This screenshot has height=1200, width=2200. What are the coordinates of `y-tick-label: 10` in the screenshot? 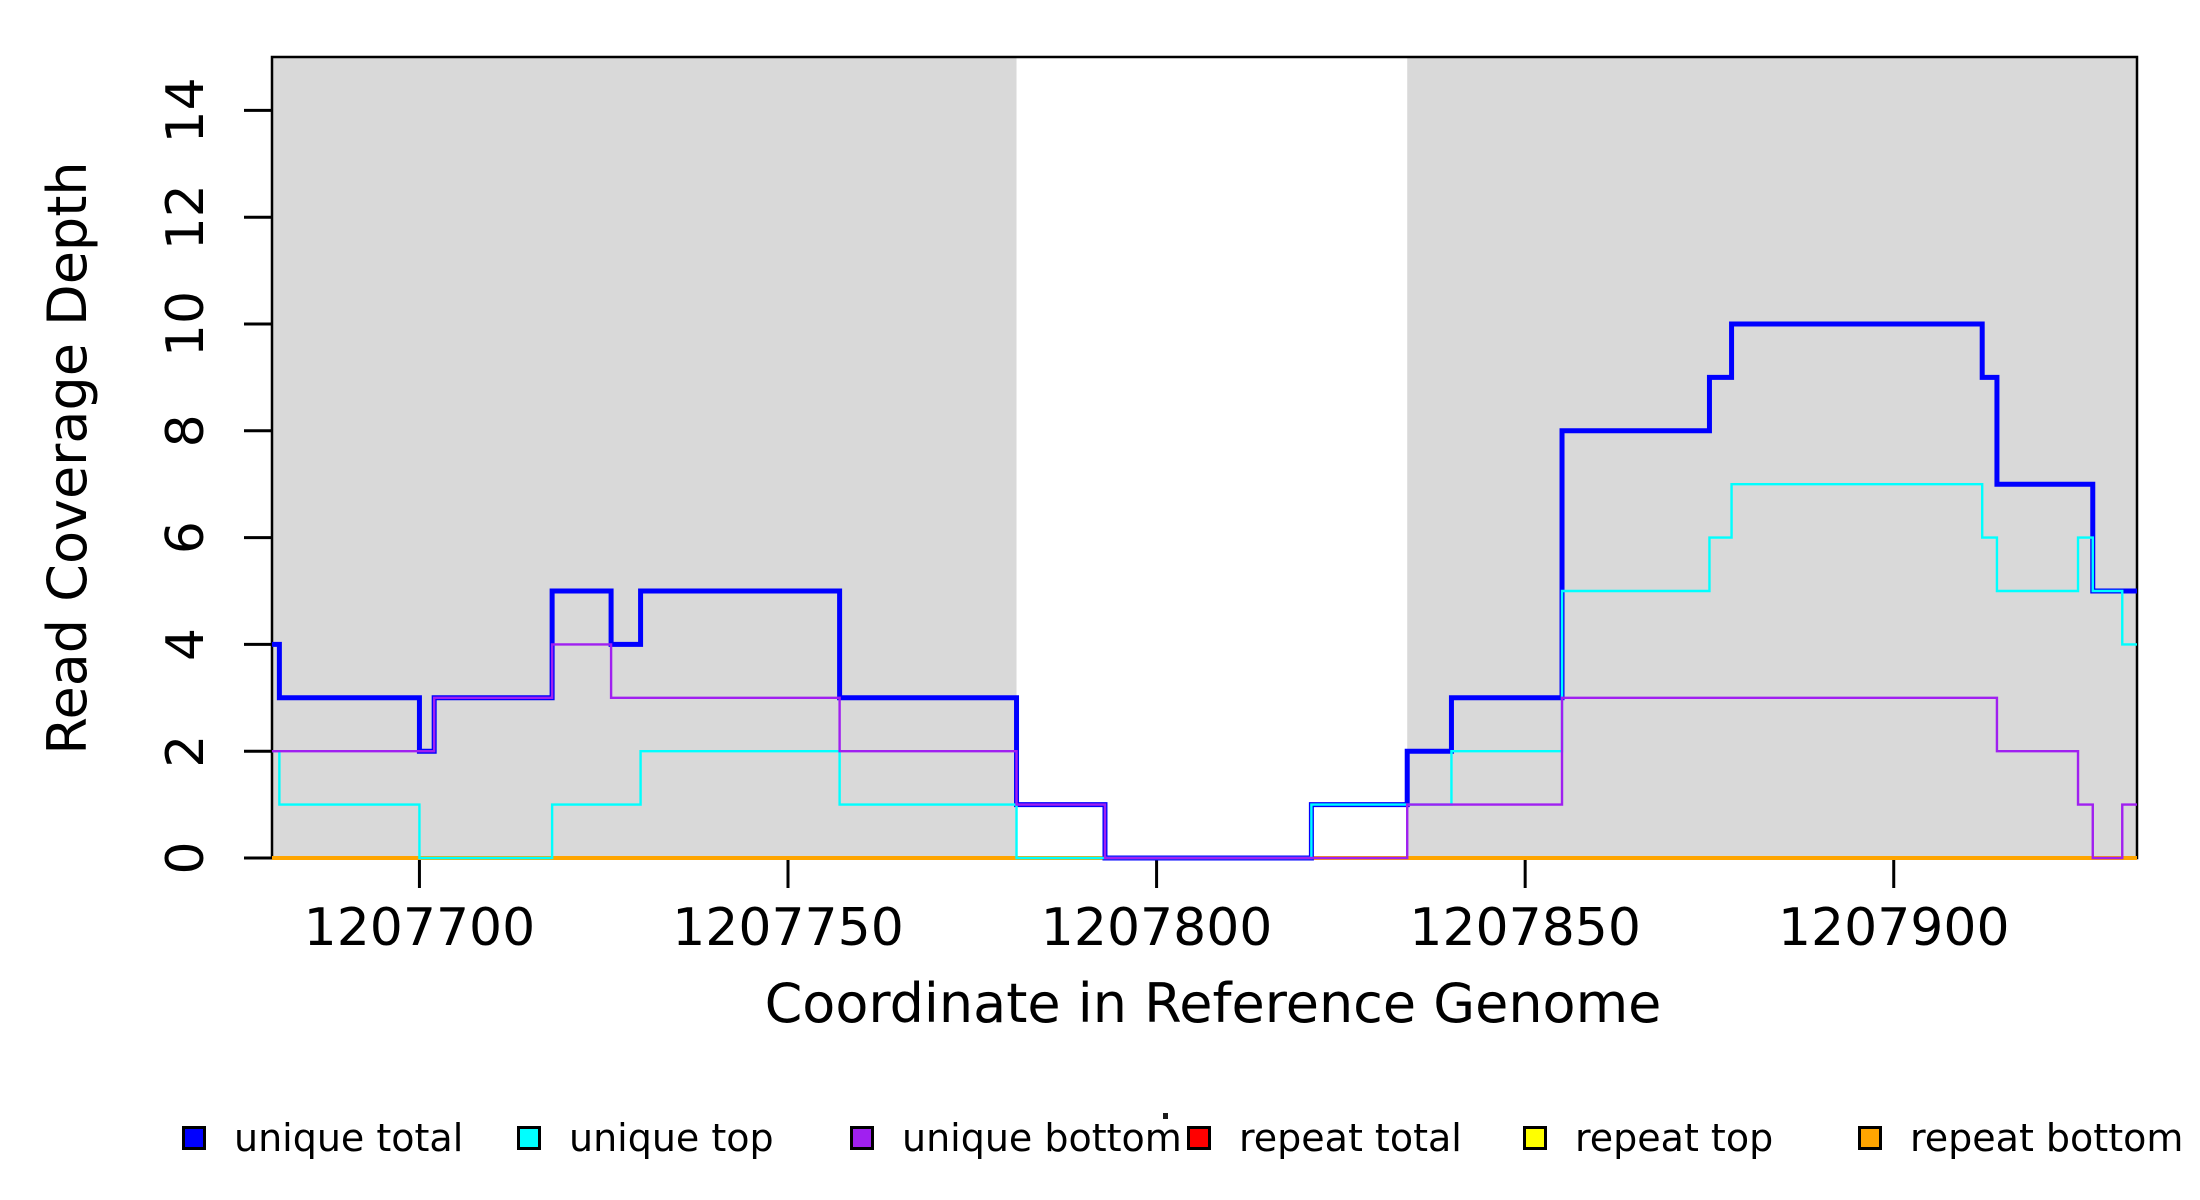 It's located at (186, 324).